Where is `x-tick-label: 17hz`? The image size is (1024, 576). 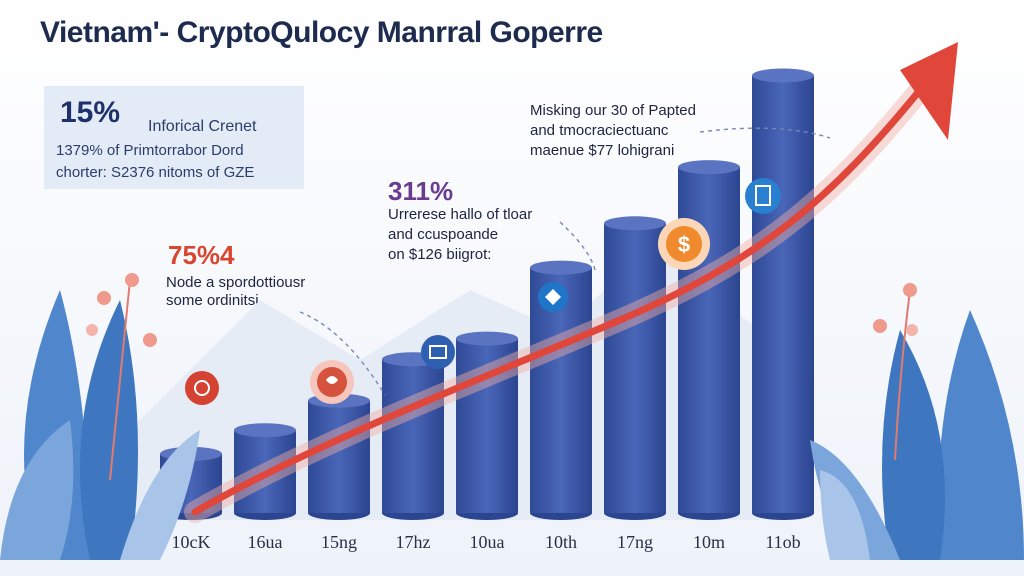
x-tick-label: 17hz is located at coordinates (413, 542).